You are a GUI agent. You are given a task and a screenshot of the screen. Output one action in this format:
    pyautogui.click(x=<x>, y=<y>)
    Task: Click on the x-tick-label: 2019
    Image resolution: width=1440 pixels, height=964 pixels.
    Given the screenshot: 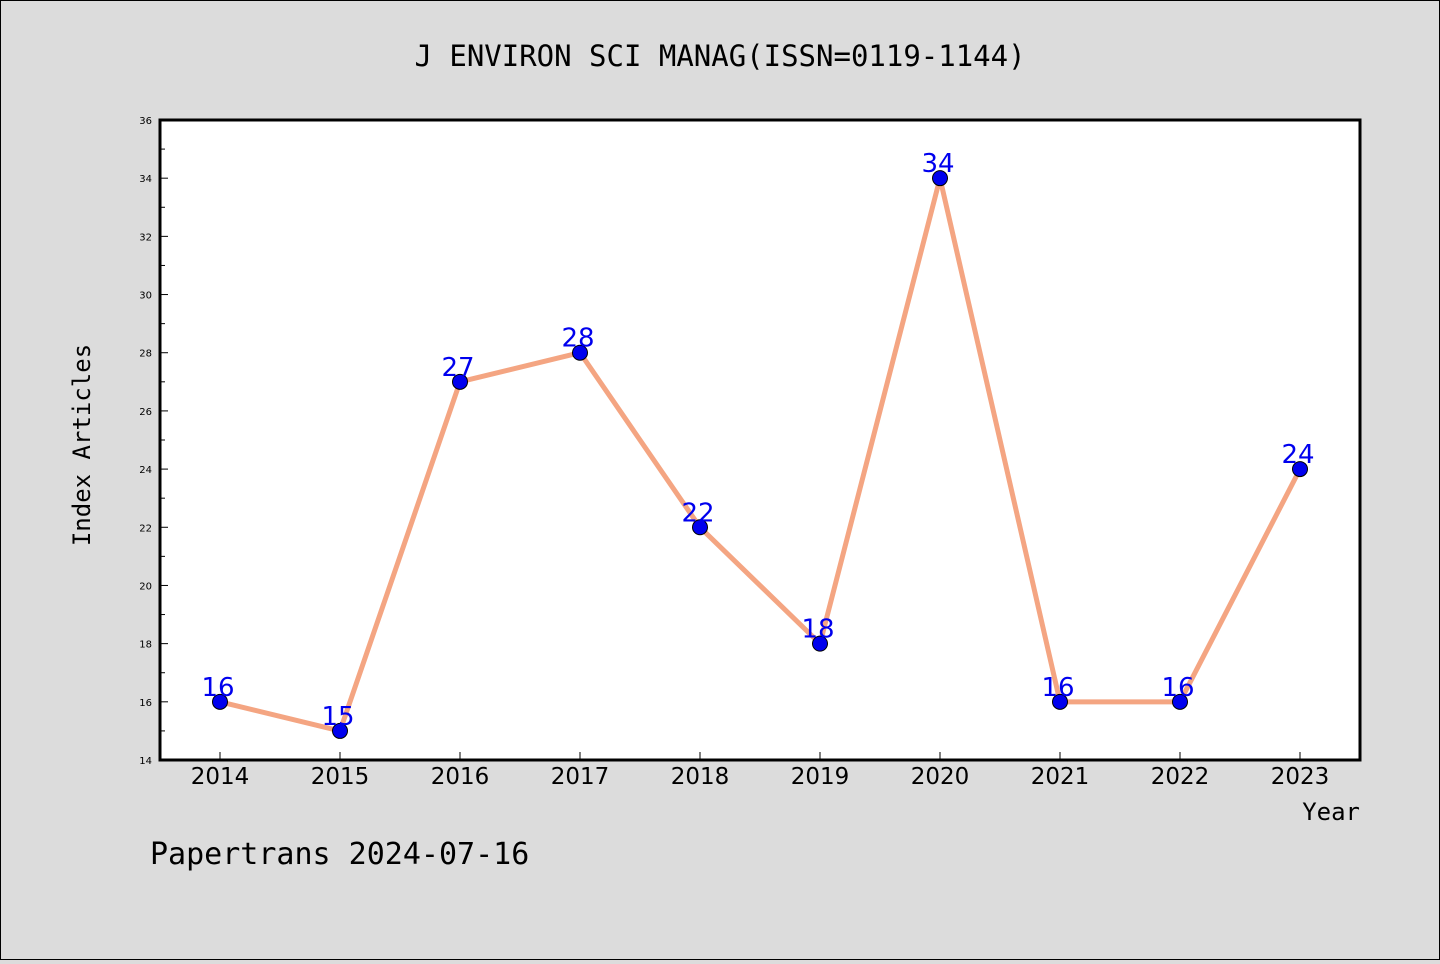 What is the action you would take?
    pyautogui.click(x=820, y=777)
    